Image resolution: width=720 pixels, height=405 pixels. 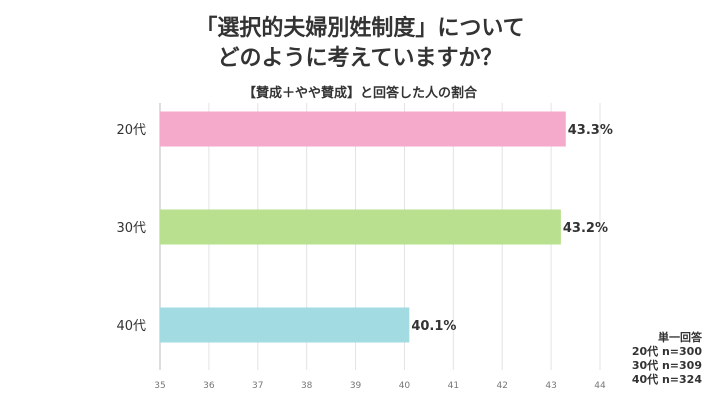 I want to click on x-tick-label: 41, so click(x=453, y=386).